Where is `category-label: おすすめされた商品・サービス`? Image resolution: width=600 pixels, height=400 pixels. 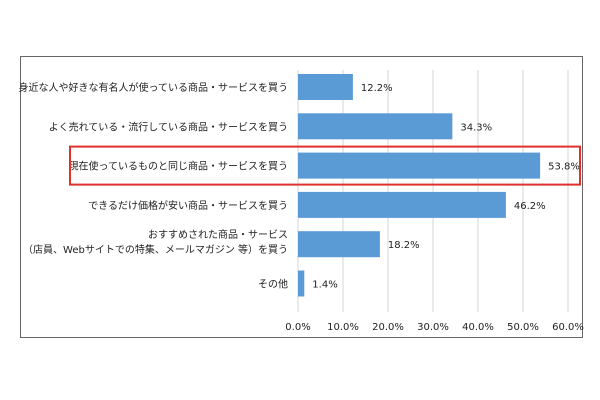 category-label: おすすめされた商品・サービス is located at coordinates (218, 234).